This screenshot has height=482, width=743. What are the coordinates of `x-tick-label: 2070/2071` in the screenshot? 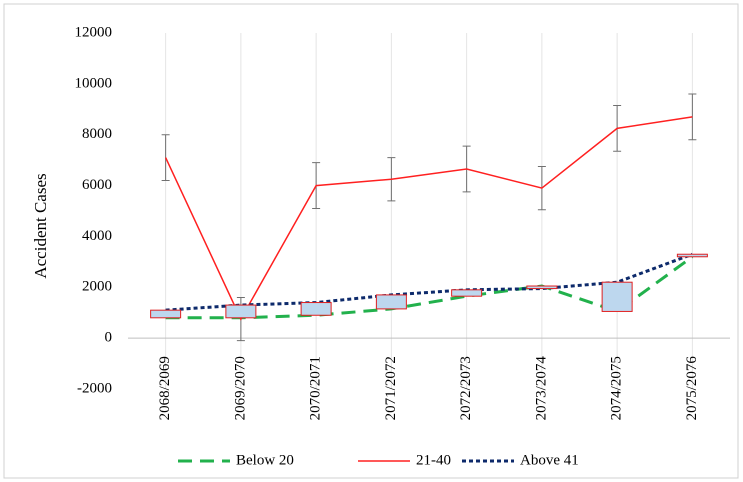 It's located at (316, 388).